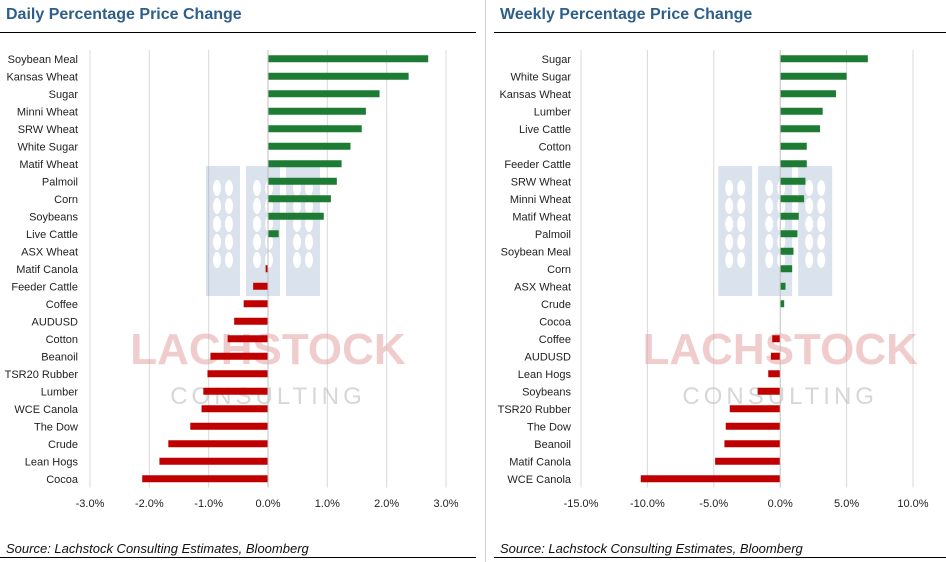  I want to click on category-label: White Sugar, so click(540, 77).